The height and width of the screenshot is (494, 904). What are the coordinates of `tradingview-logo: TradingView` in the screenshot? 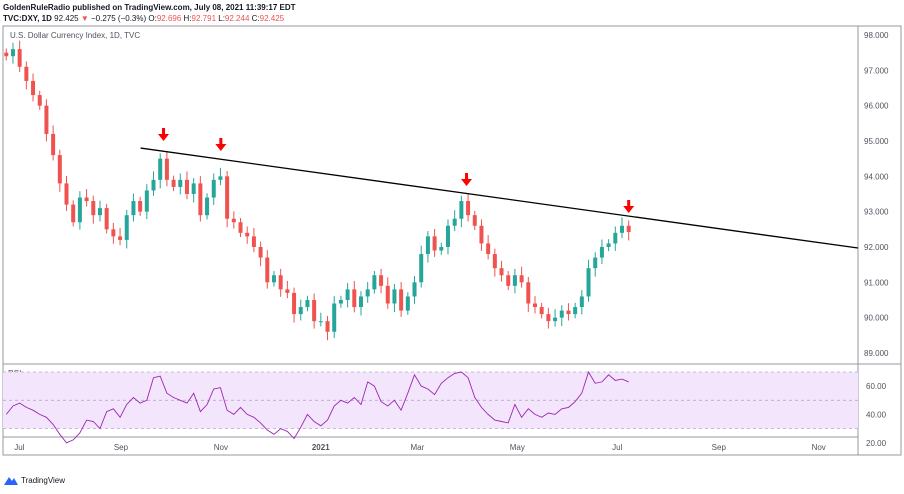 It's located at (34, 480).